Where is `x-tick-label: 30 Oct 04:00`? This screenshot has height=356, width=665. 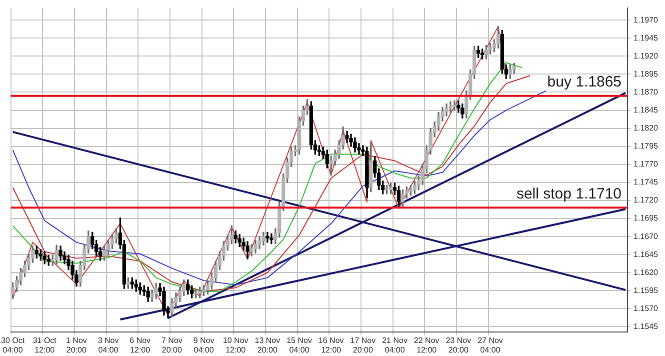 x-tick-label: 30 Oct 04:00 is located at coordinates (13, 345).